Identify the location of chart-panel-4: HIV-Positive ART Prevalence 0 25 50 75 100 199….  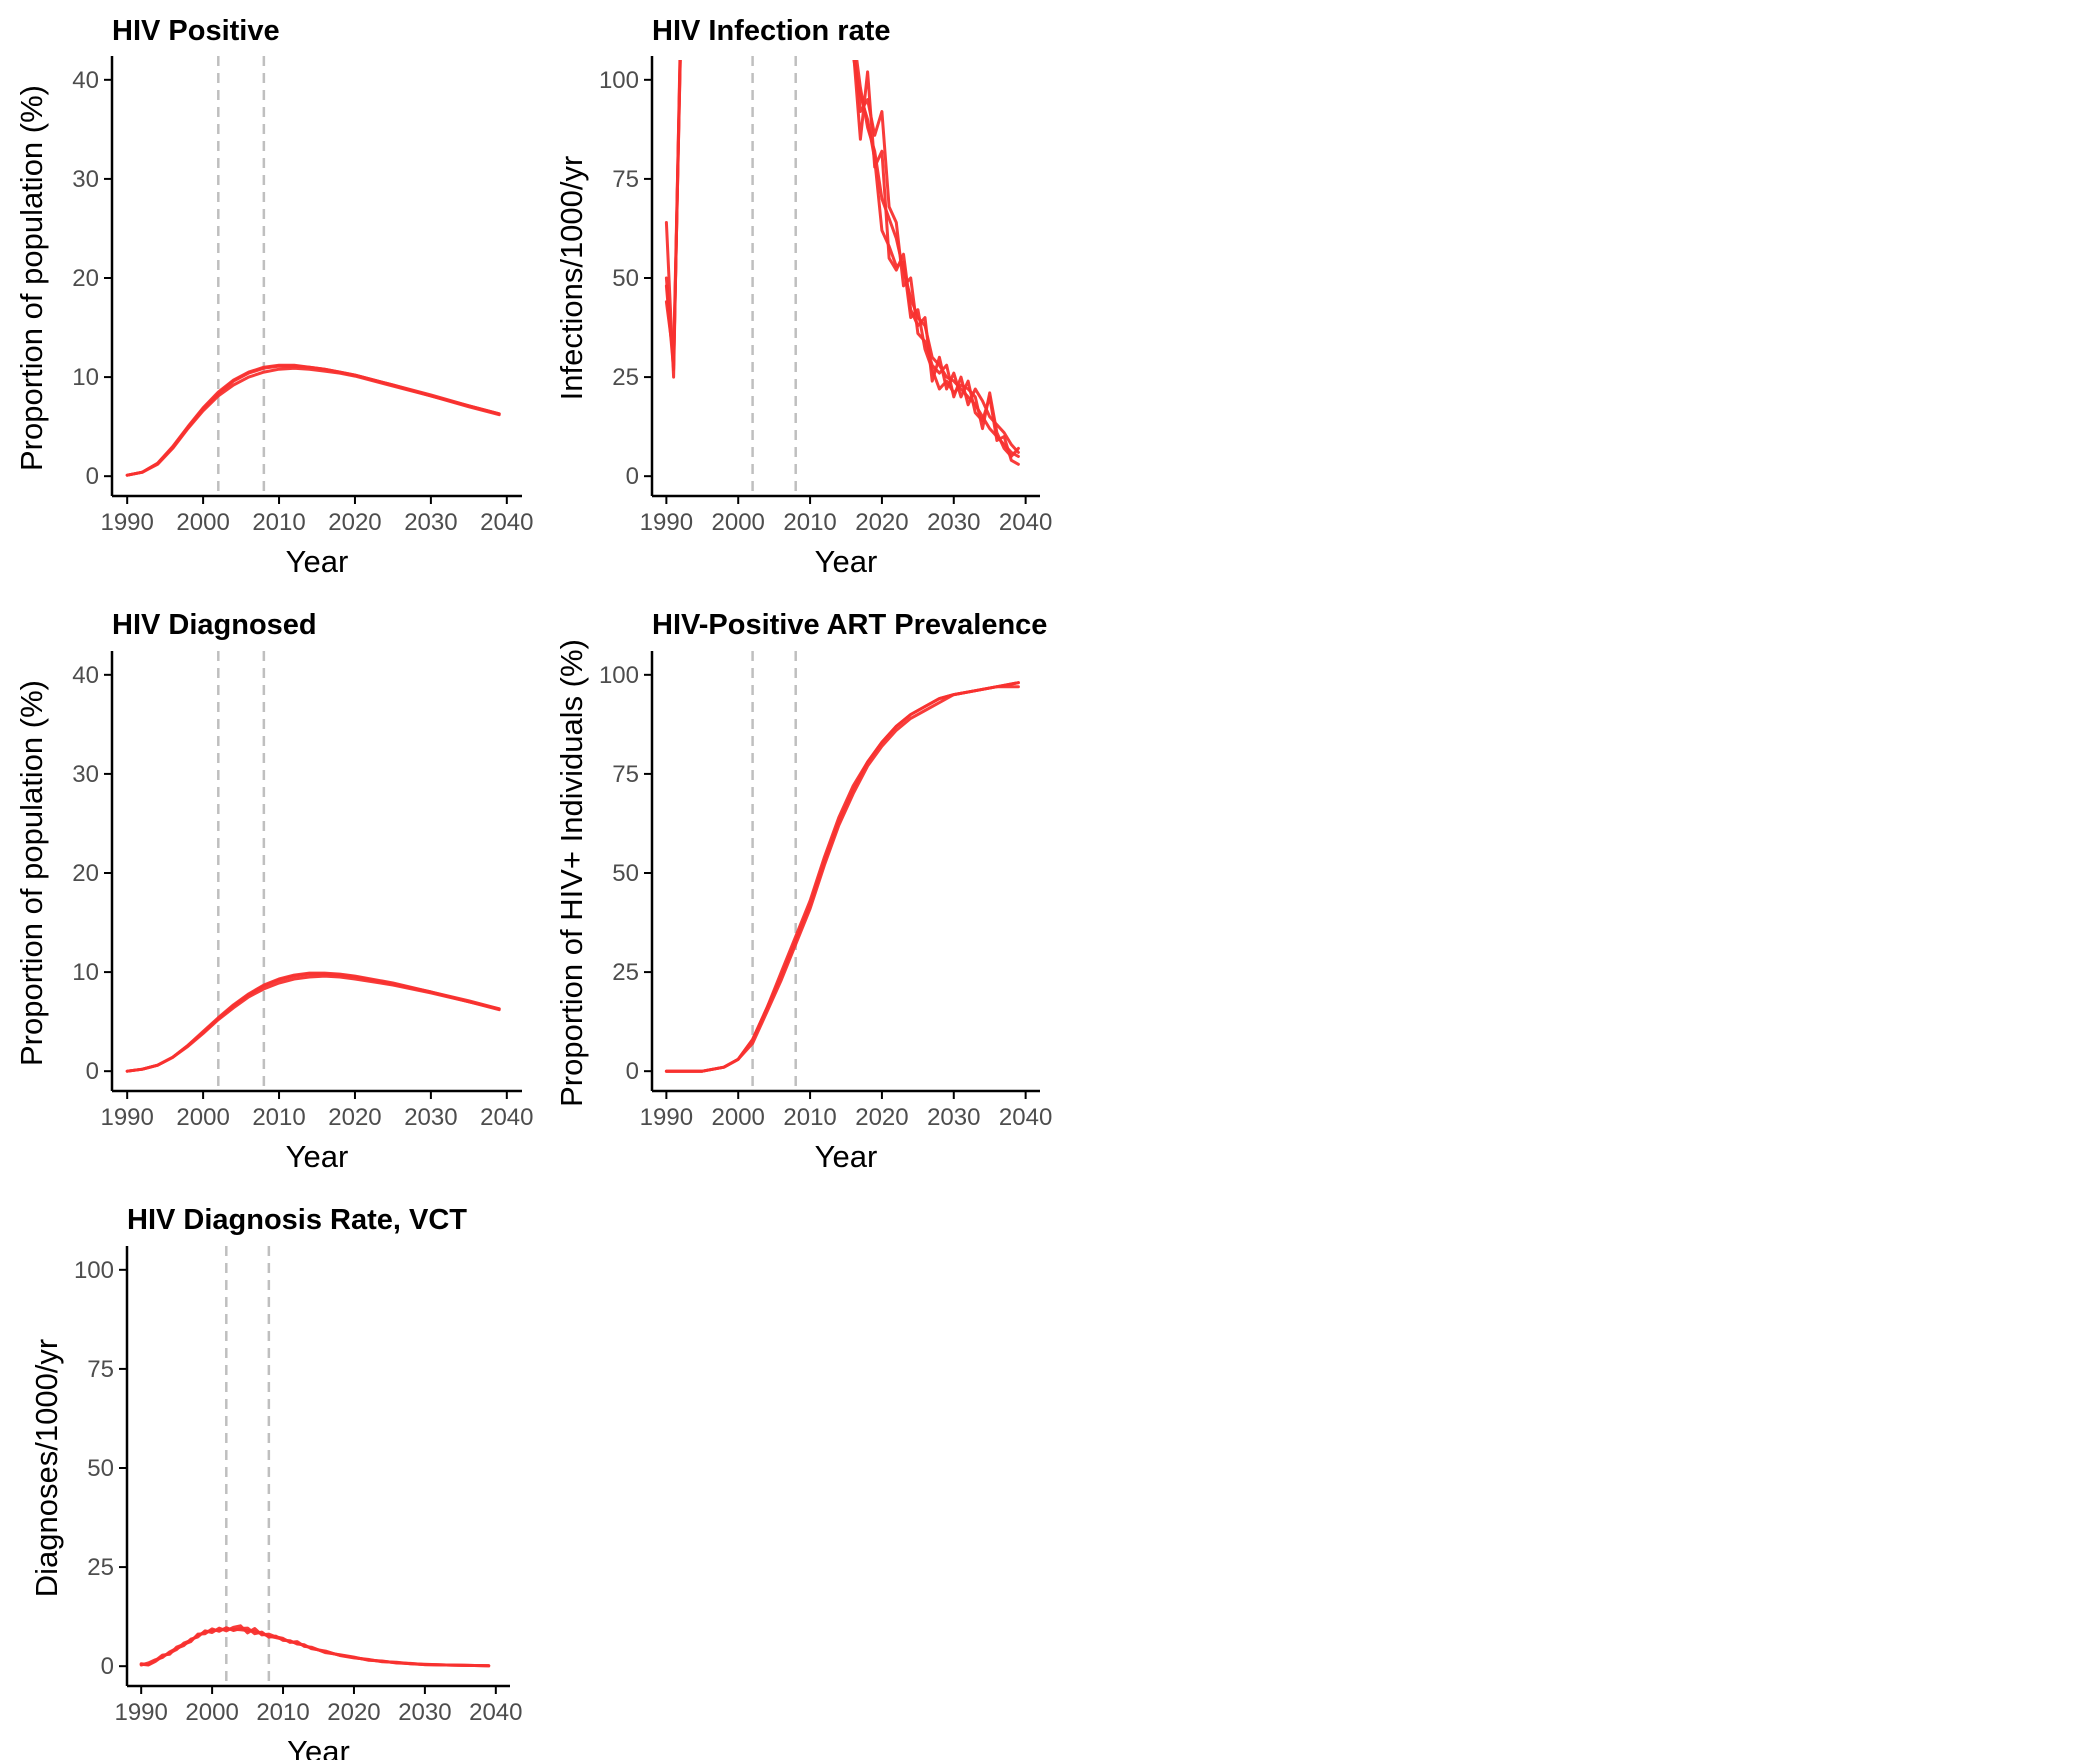
(803, 891).